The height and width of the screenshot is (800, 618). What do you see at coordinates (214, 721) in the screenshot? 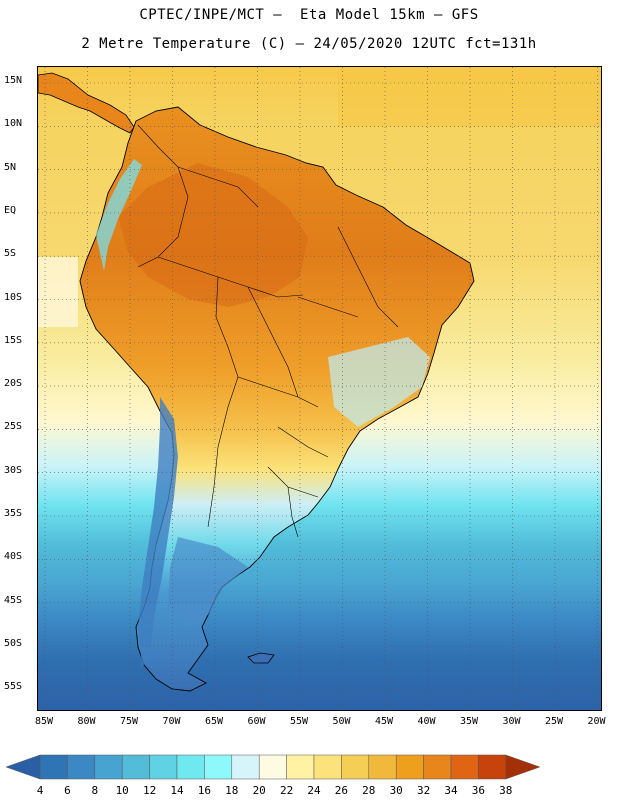
I see `lon-label-65w: 65W` at bounding box center [214, 721].